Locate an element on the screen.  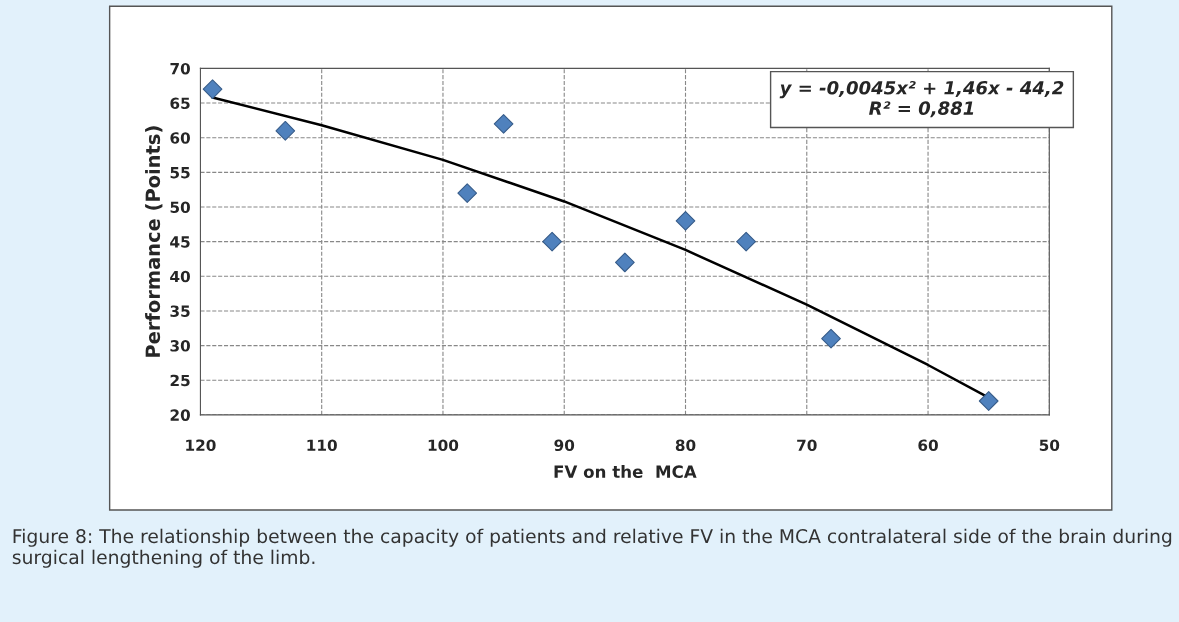
x-axis-title: FV on the MCA is located at coordinates (625, 471).